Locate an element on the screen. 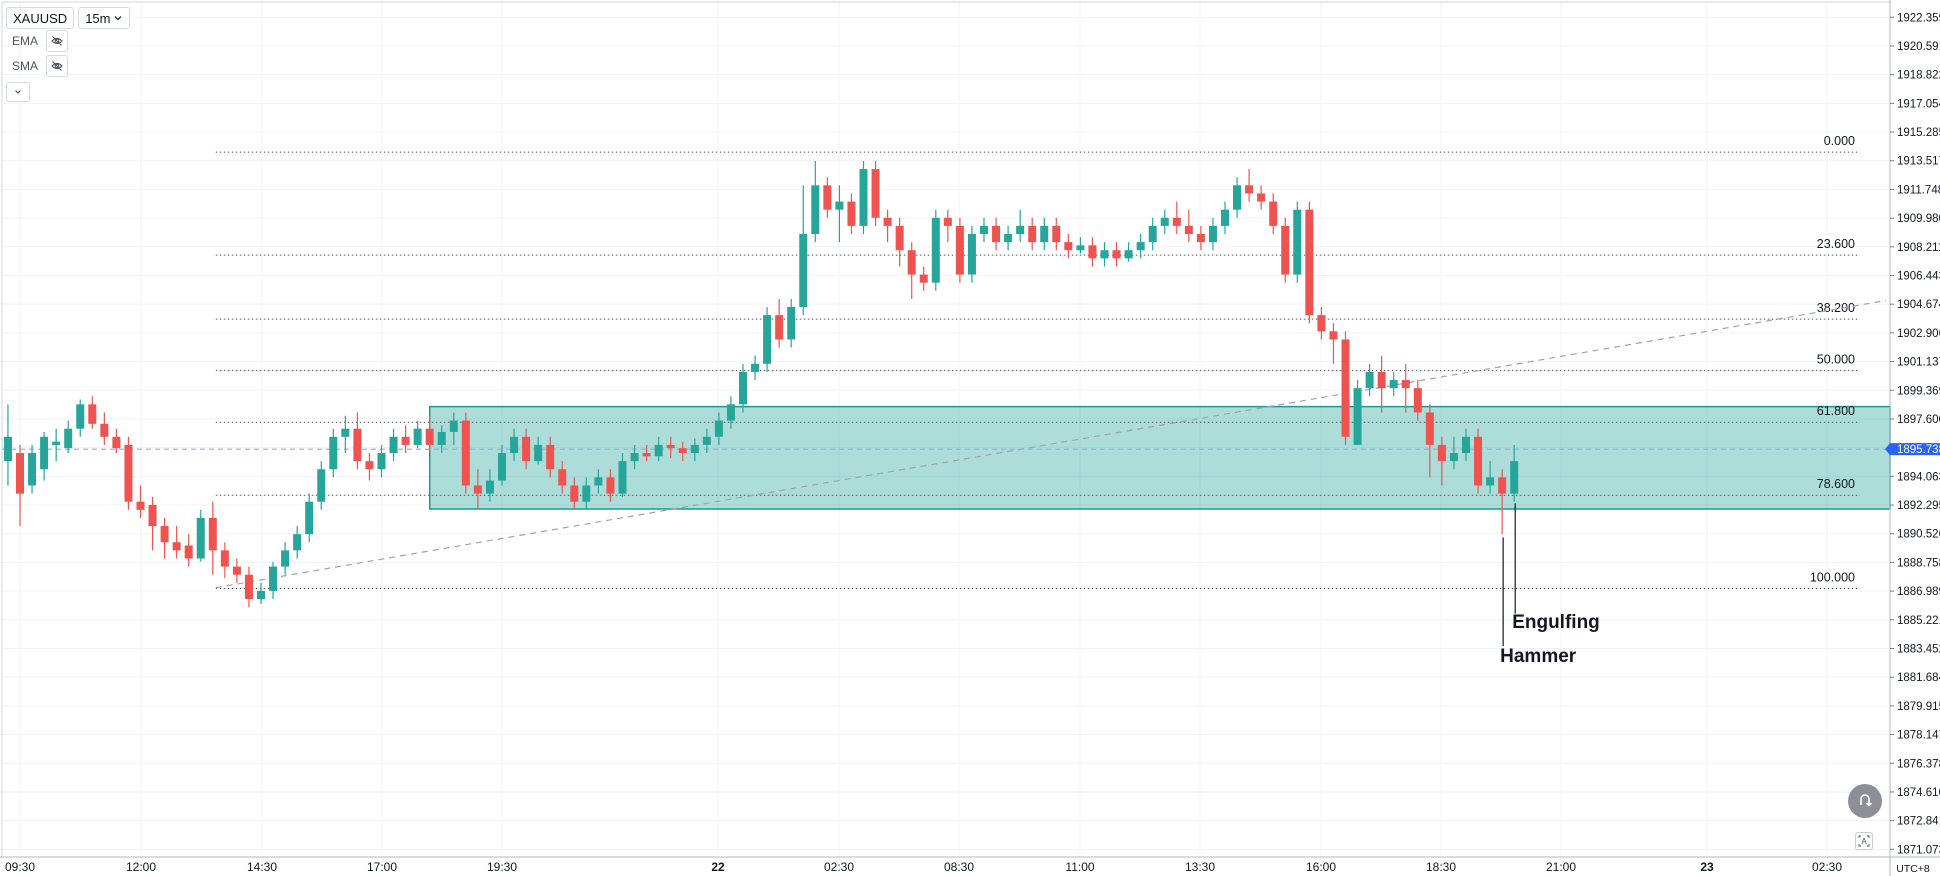  fib-level-label: 78.600 is located at coordinates (1836, 484).